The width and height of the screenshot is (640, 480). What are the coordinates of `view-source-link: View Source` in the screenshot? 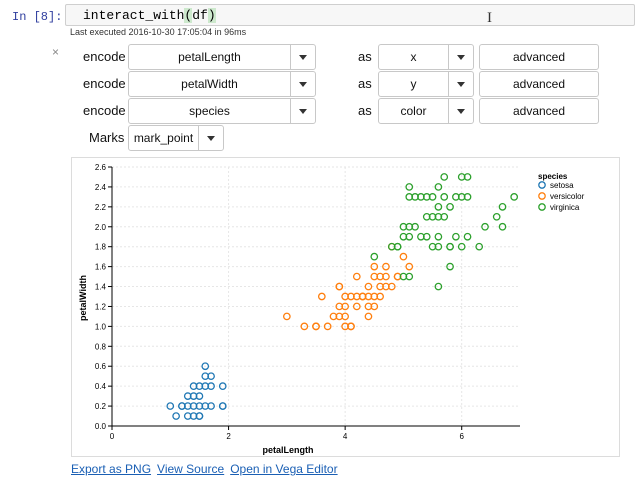 It's located at (191, 469).